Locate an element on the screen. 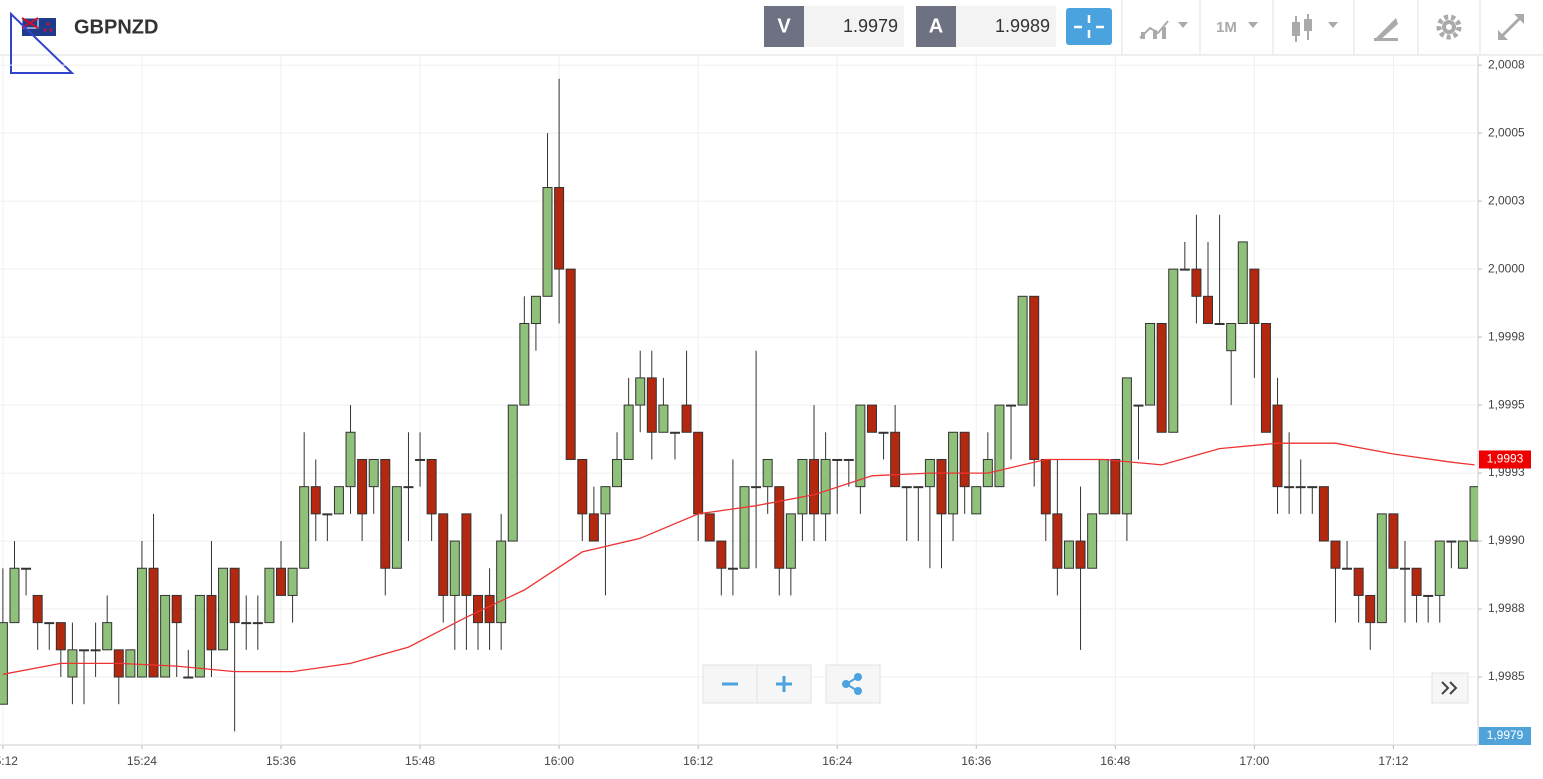 The image size is (1543, 779). ask-label: A is located at coordinates (936, 26).